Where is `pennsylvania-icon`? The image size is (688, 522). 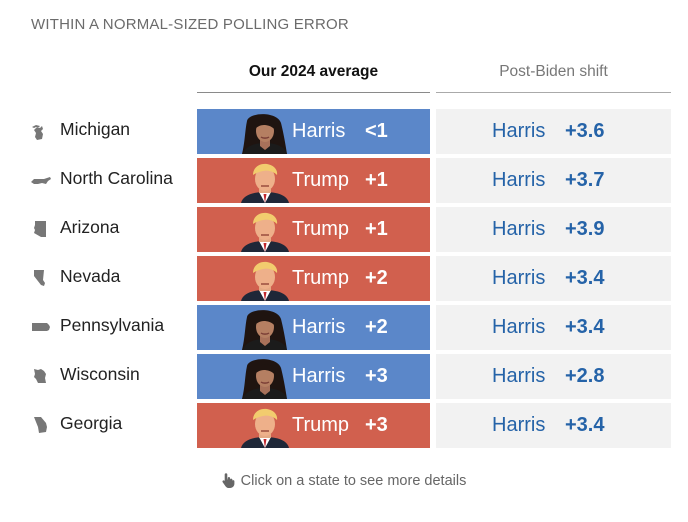
pennsylvania-icon is located at coordinates (41, 327).